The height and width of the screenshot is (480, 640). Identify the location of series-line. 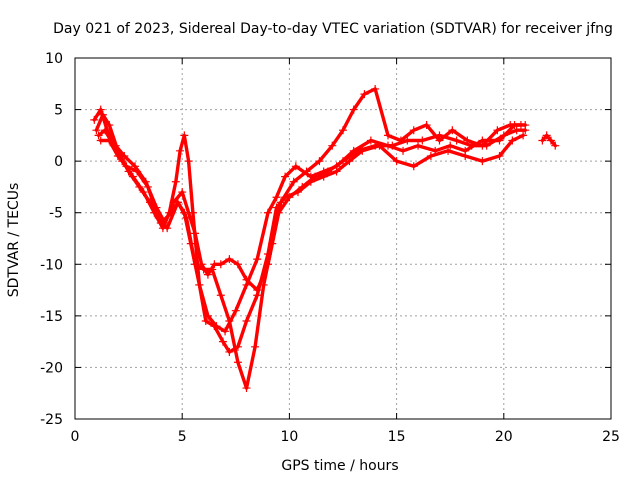
(548, 140).